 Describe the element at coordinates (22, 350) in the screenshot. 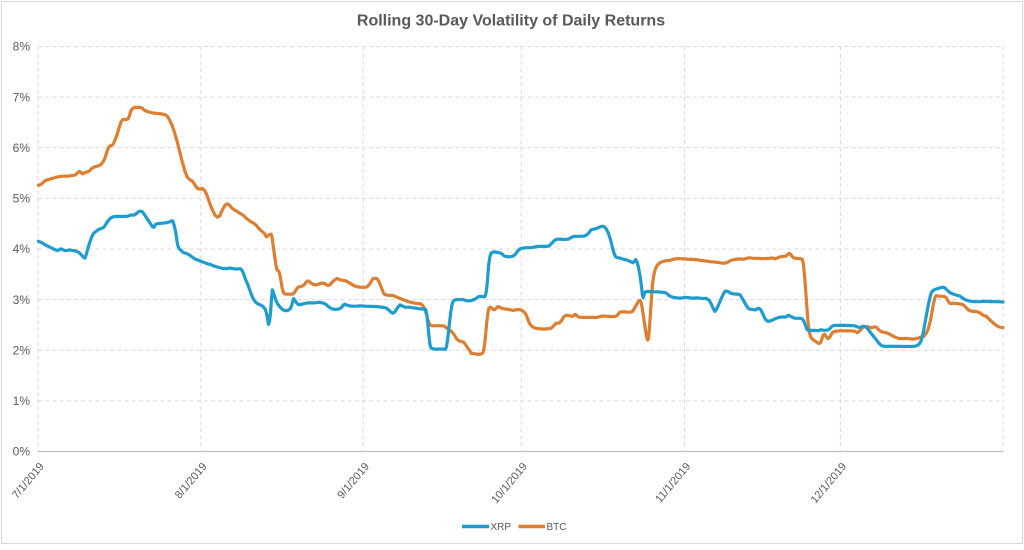

I see `svg-text: 2%` at that location.